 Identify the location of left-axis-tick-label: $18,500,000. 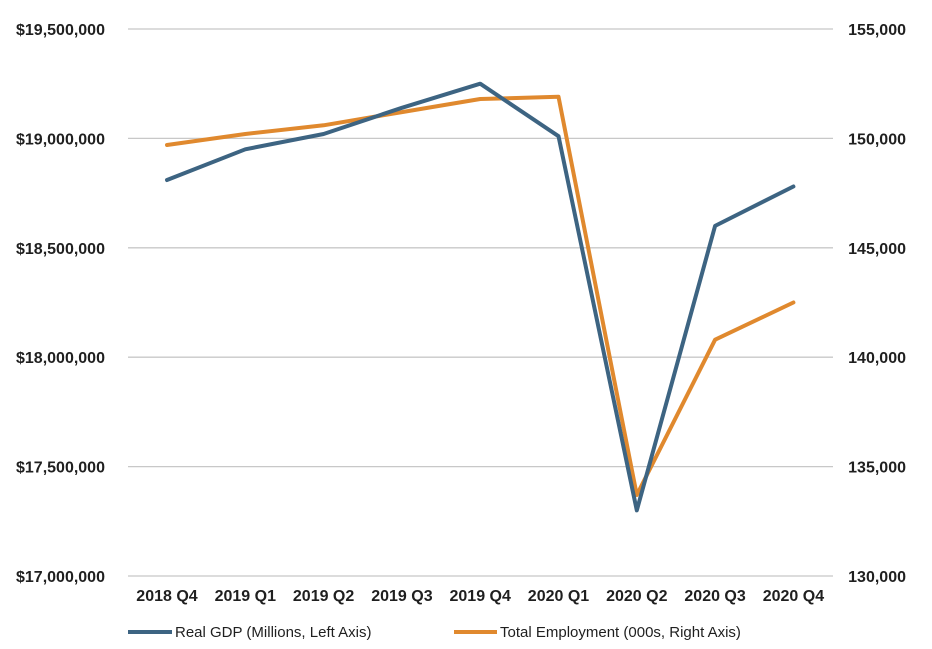
(60, 249).